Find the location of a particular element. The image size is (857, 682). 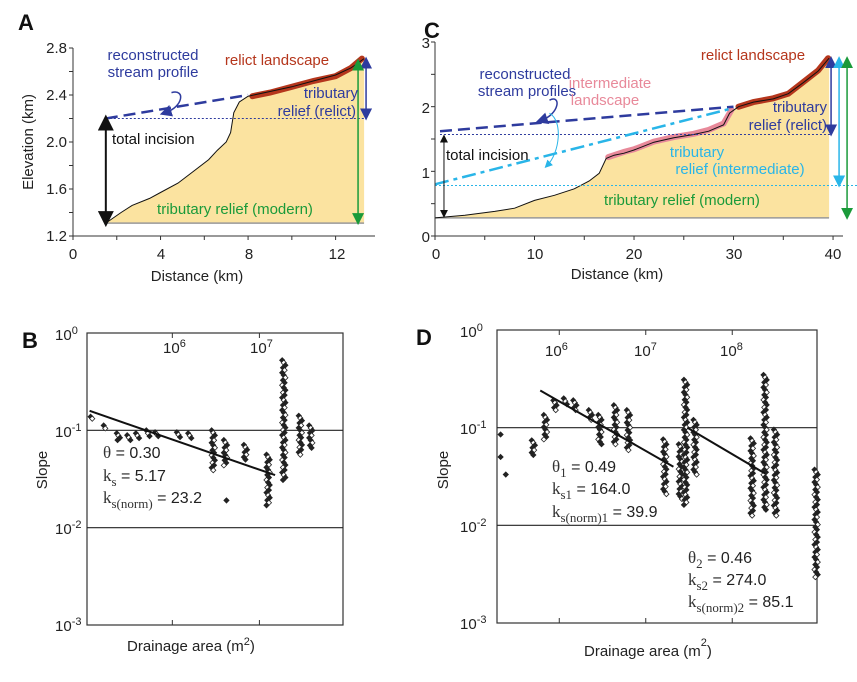

callout-arrow-relict is located at coordinates (546, 111).